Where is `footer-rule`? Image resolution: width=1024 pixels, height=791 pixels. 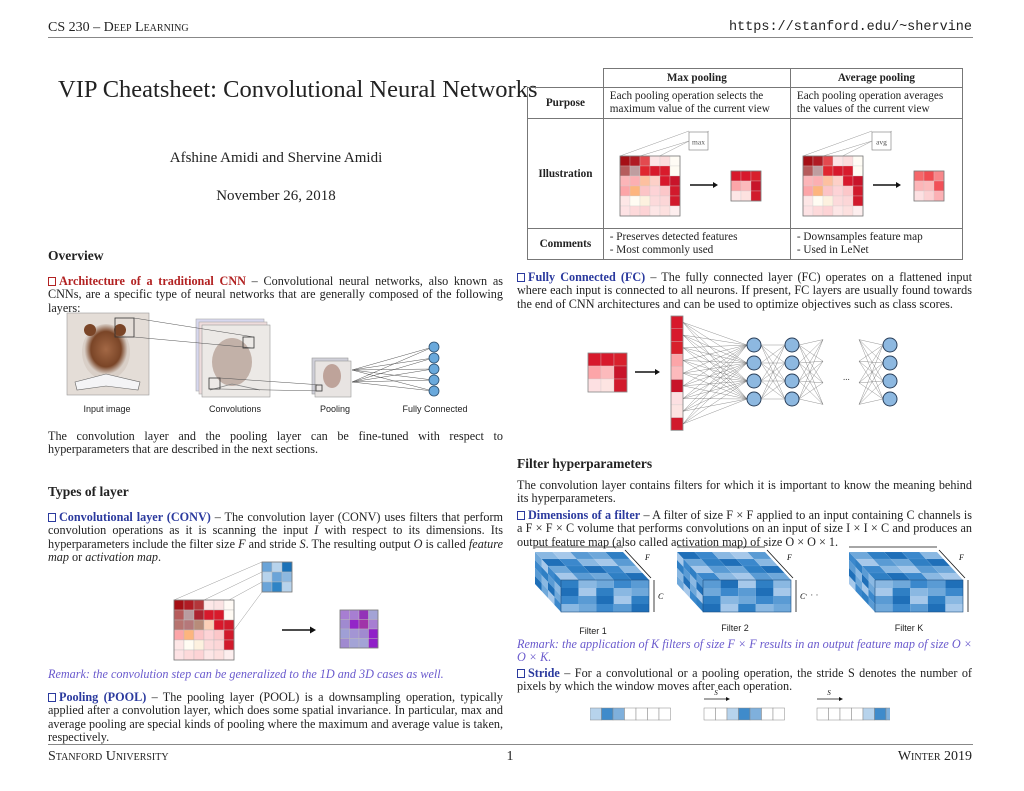 footer-rule is located at coordinates (510, 744).